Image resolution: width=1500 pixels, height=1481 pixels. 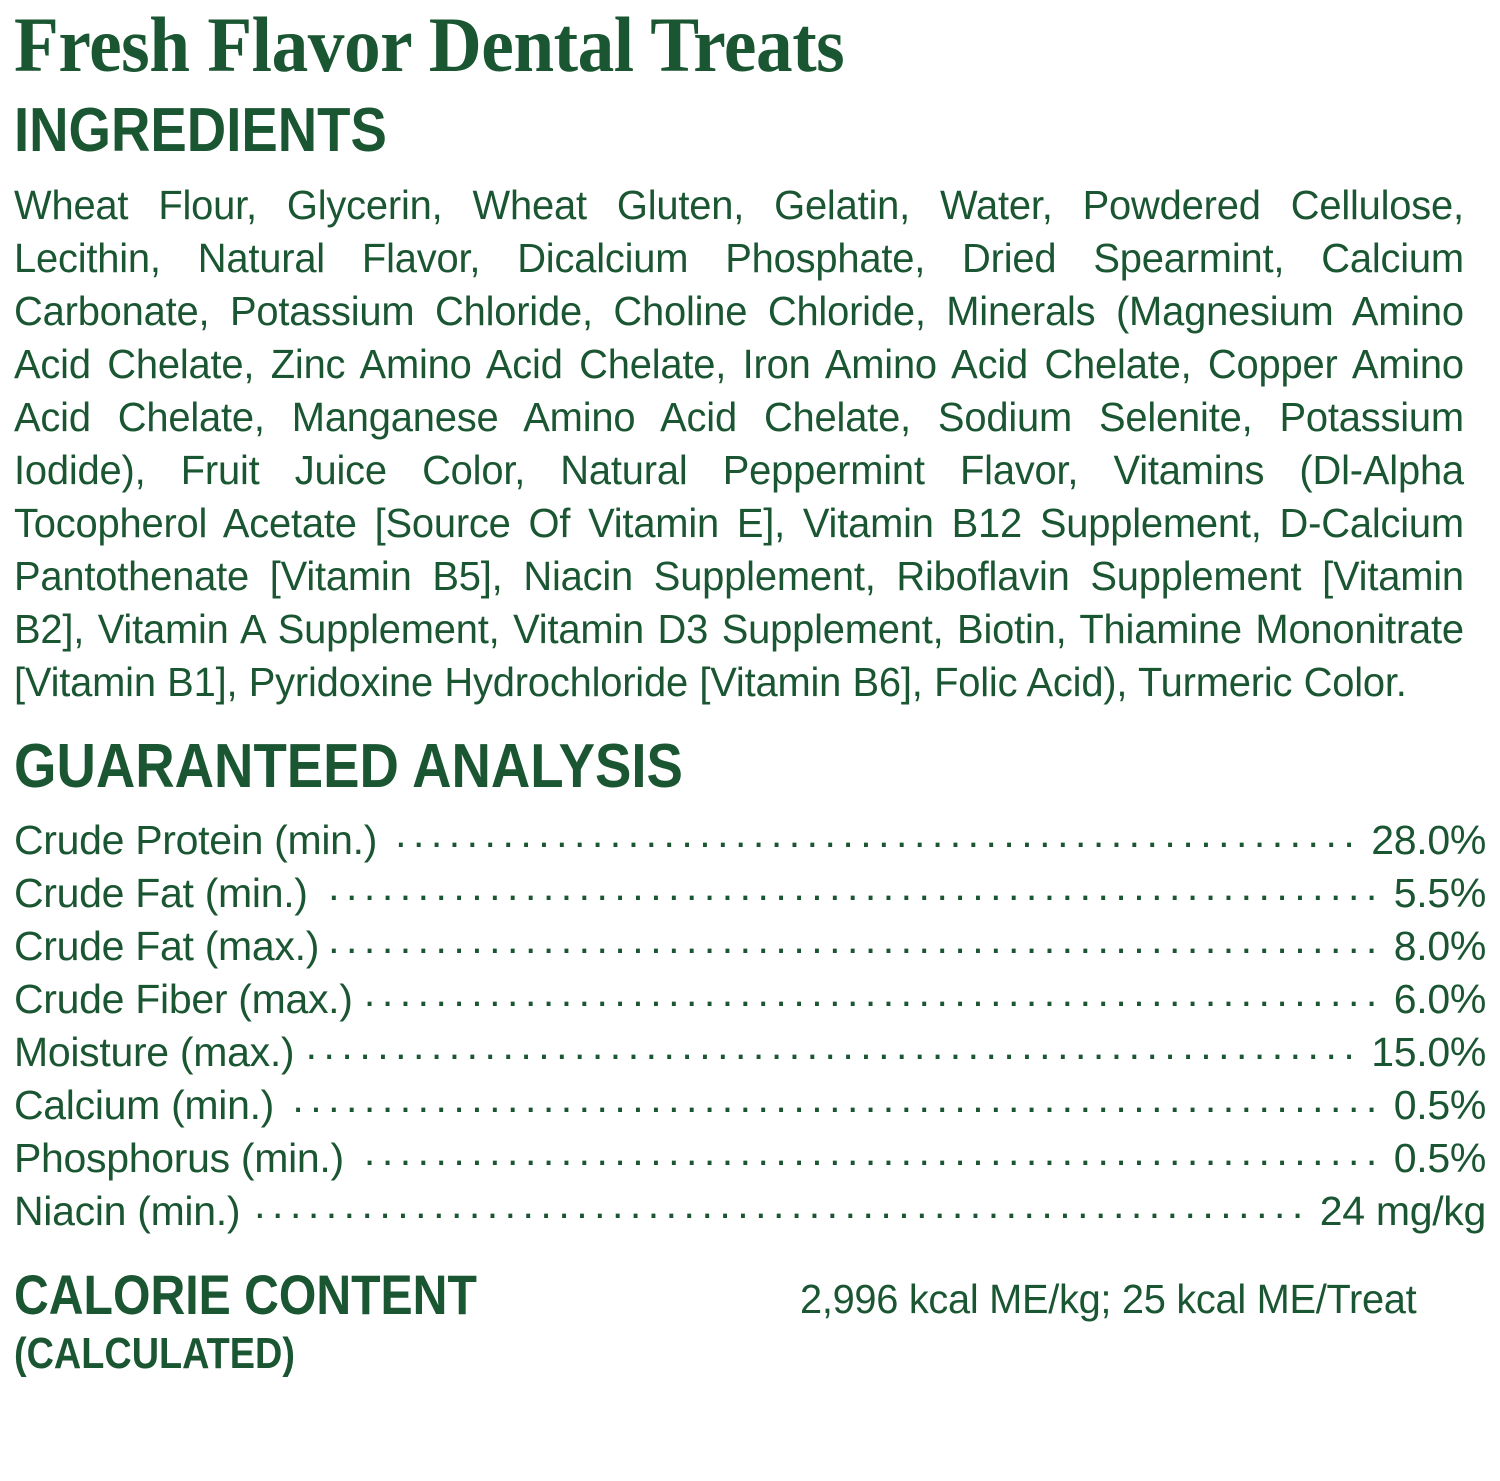 I want to click on guaranteed-analysis-label: Crude Fat (max.), so click(x=167, y=946).